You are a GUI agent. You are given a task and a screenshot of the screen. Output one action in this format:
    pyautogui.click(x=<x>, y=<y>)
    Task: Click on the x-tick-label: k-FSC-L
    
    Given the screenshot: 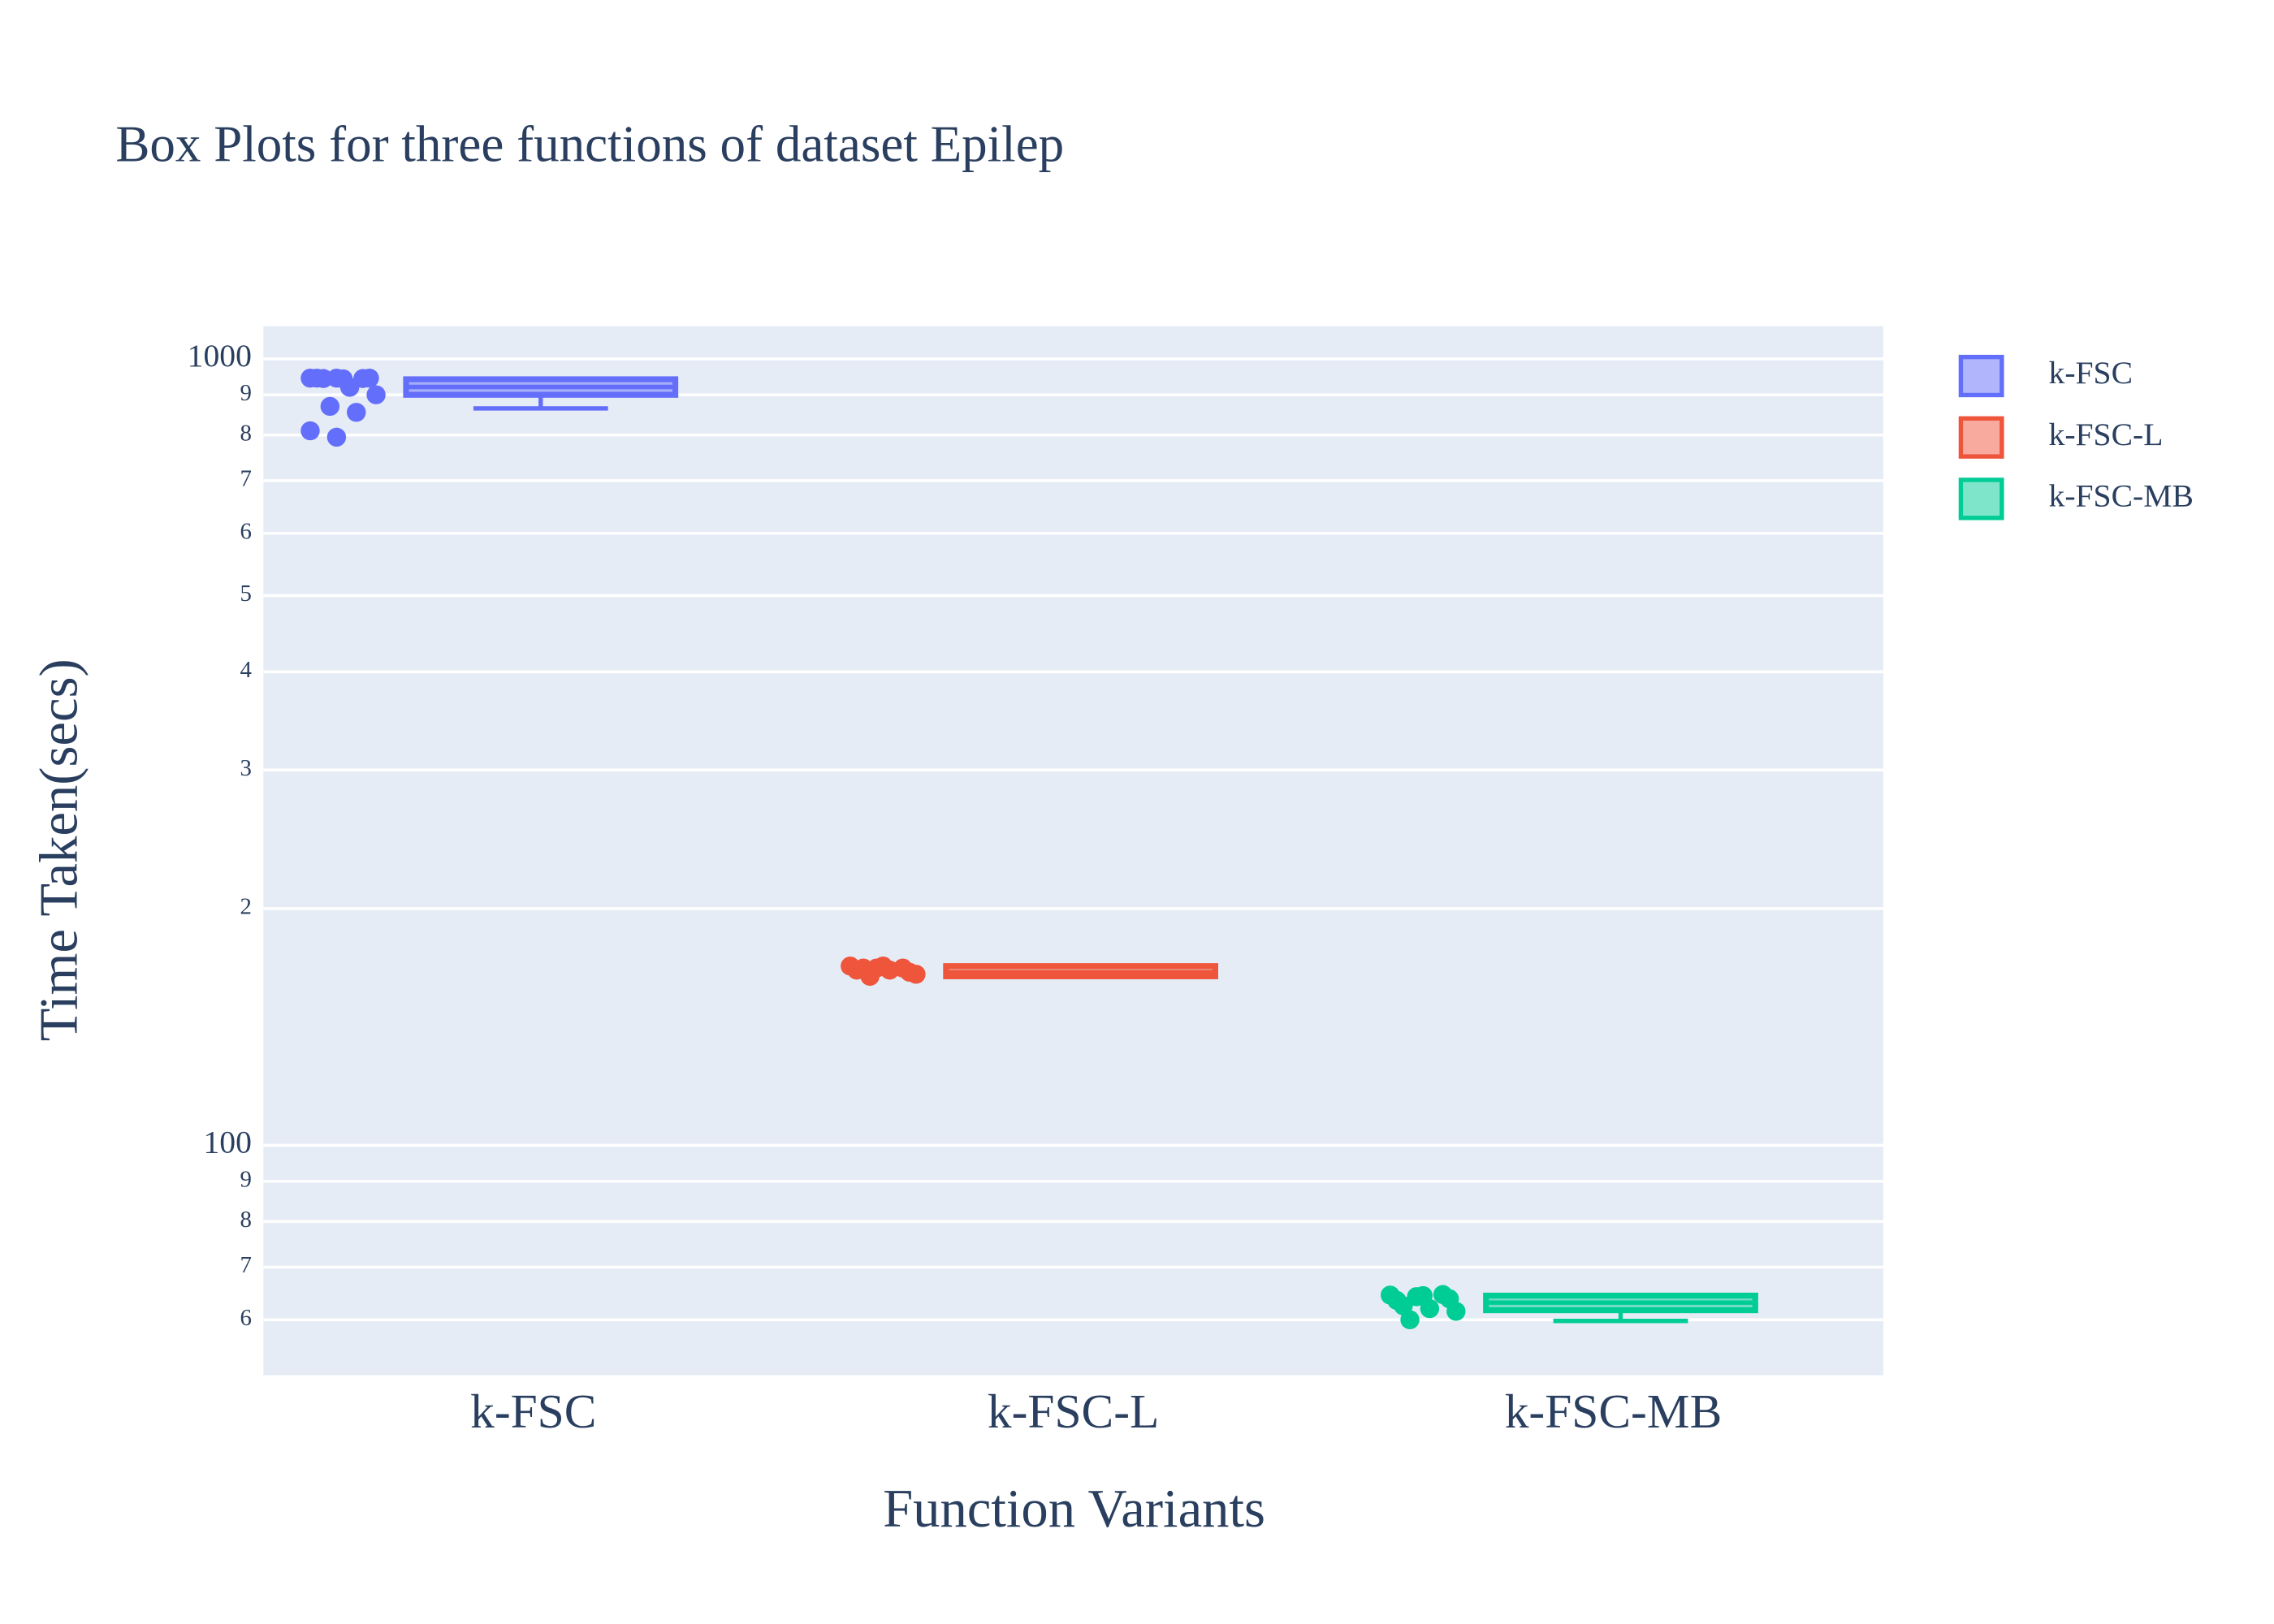 What is the action you would take?
    pyautogui.click(x=1073, y=1411)
    